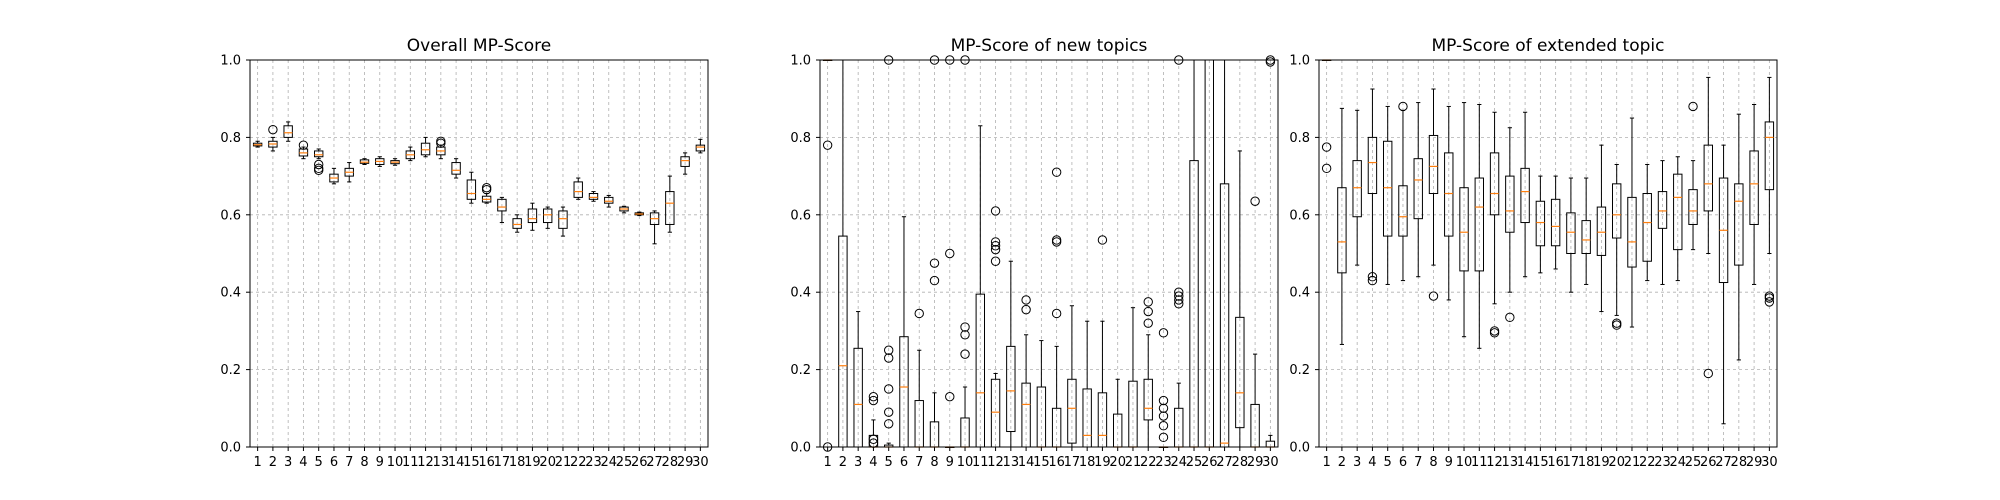 This screenshot has width=2000, height=500. Describe the element at coordinates (1026, 462) in the screenshot. I see `x-tick-label: 14` at that location.